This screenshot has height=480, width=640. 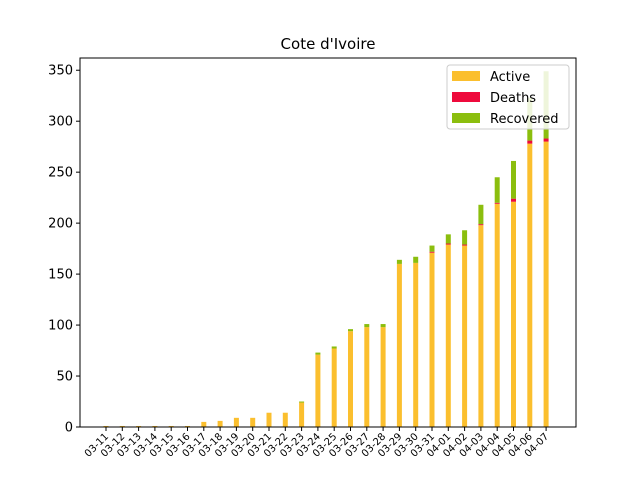 I want to click on legend-label-deaths: Deaths, so click(x=513, y=98).